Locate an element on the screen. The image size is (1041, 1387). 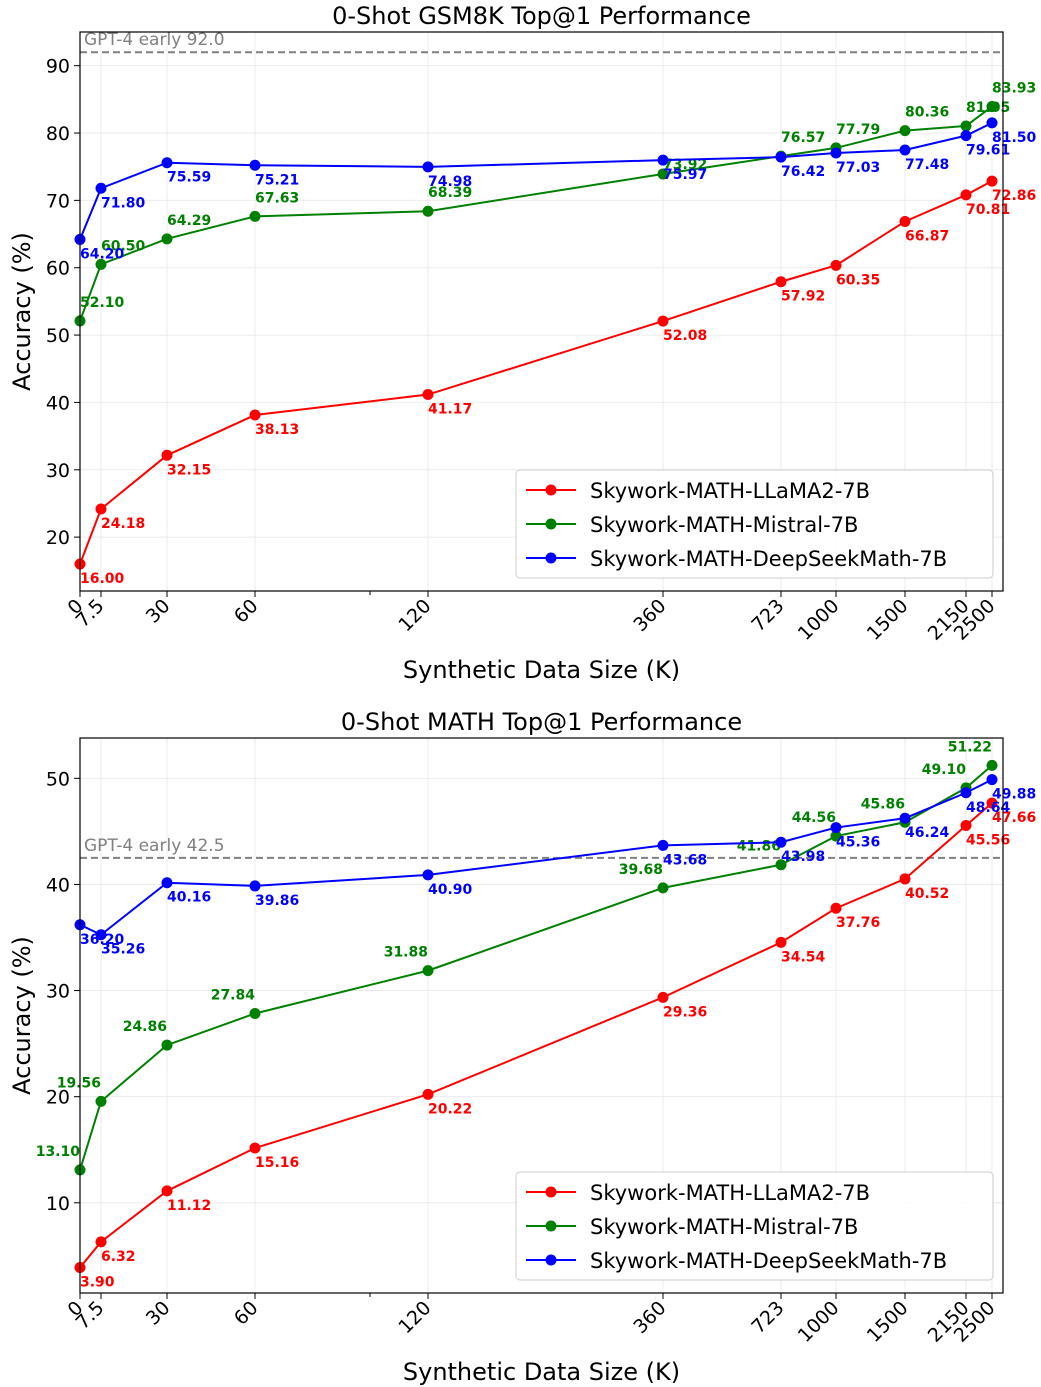
x-tick-label: 360 is located at coordinates (649, 615).